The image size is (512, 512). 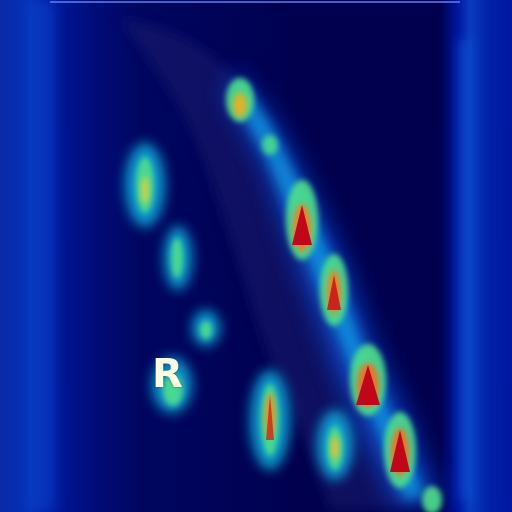 What do you see at coordinates (465, 270) in the screenshot?
I see `right-edge-glow` at bounding box center [465, 270].